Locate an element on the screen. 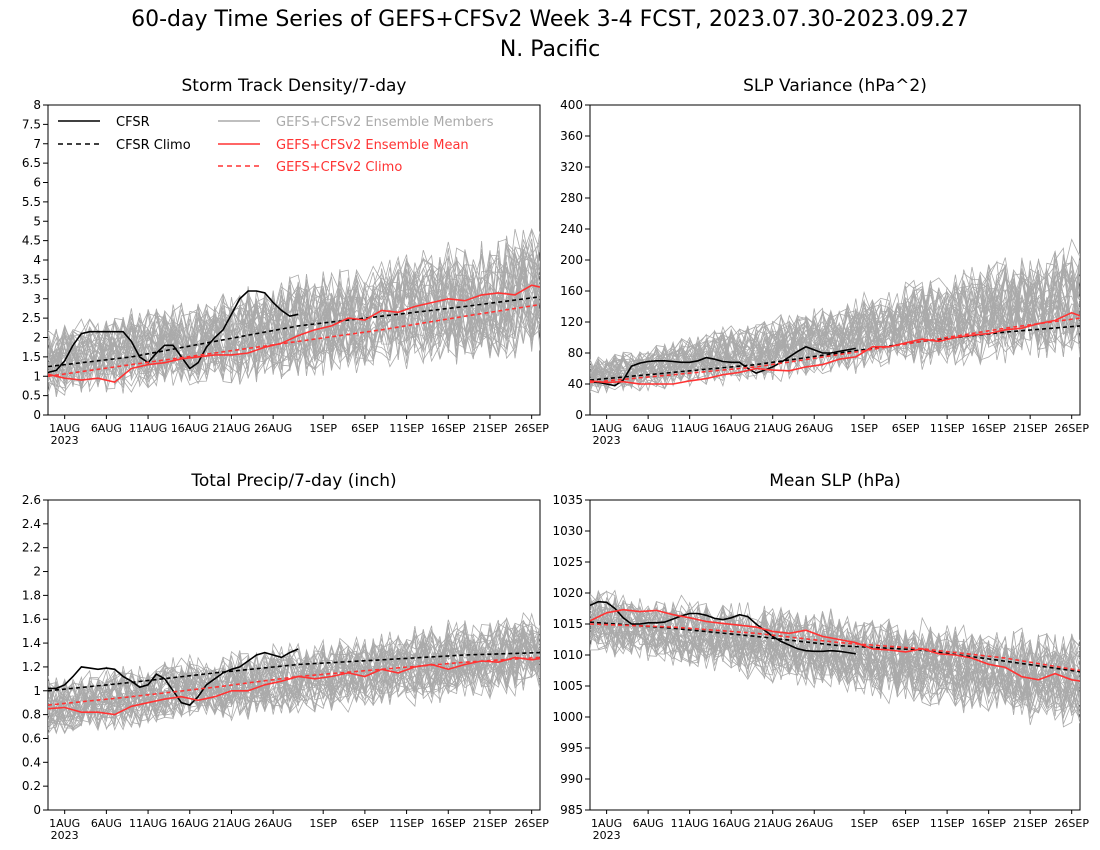 The image size is (1100, 850). legend-label: CFSR Climo is located at coordinates (153, 145).